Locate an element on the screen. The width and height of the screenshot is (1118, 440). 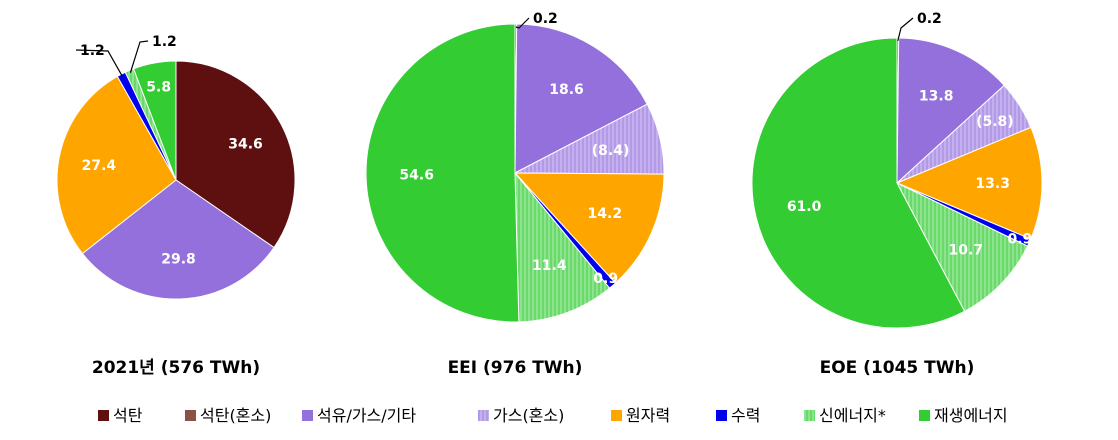
legend-item: 수력 is located at coordinates (738, 415).